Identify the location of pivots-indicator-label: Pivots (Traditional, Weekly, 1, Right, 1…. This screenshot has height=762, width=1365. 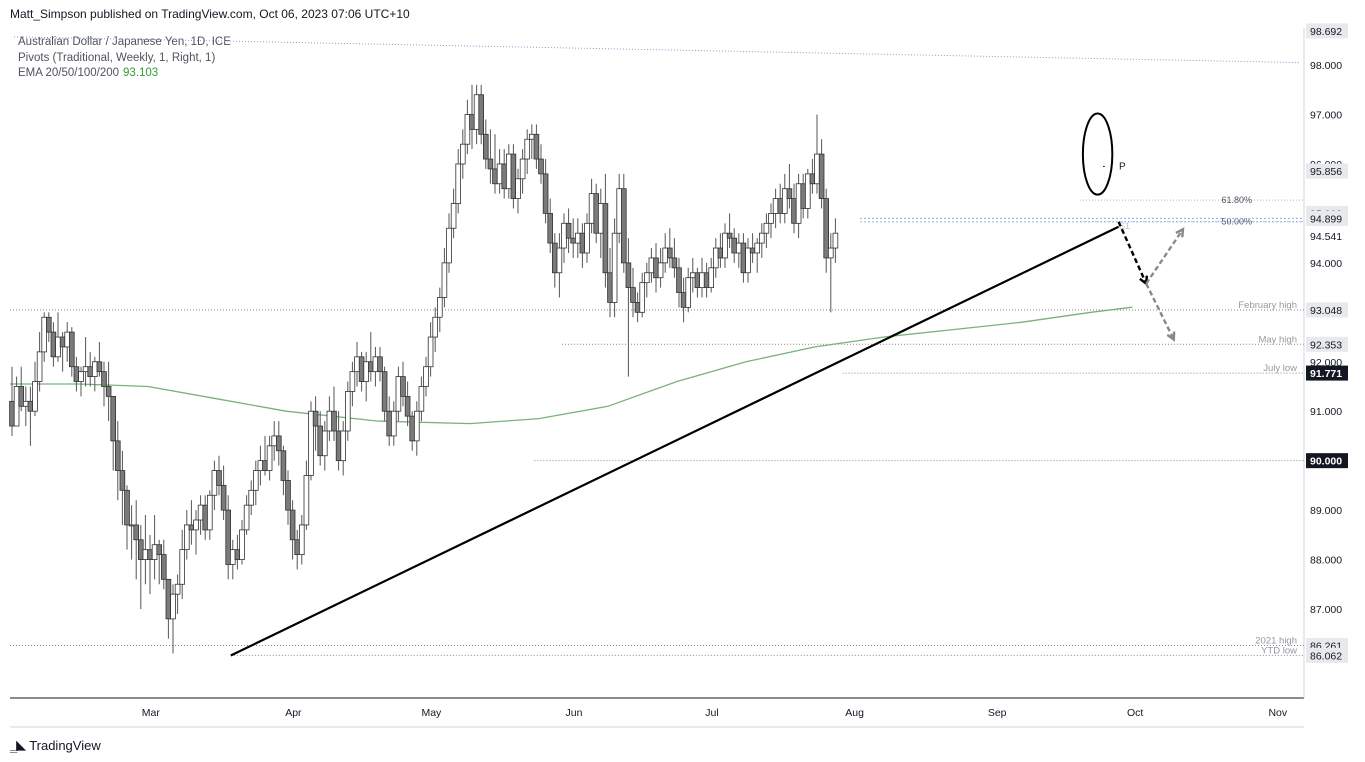
(117, 57).